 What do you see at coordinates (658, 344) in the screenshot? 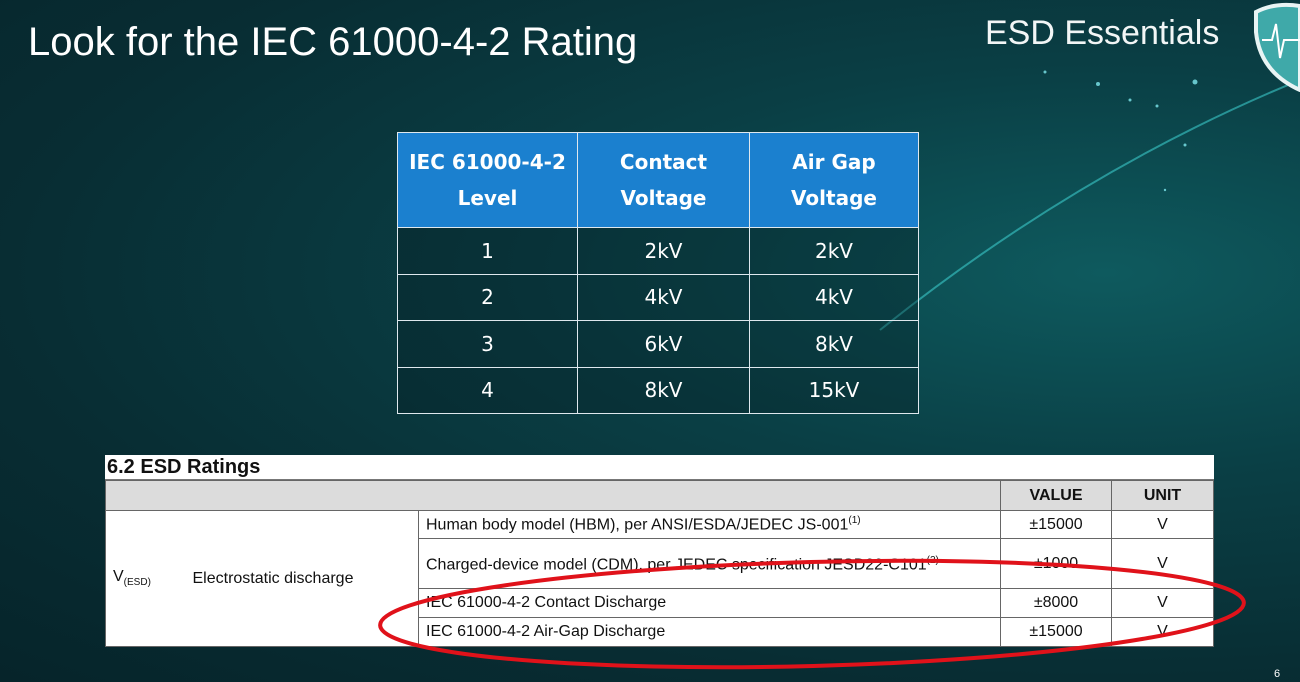
I see `table-row: 3 6kV 8kV` at bounding box center [658, 344].